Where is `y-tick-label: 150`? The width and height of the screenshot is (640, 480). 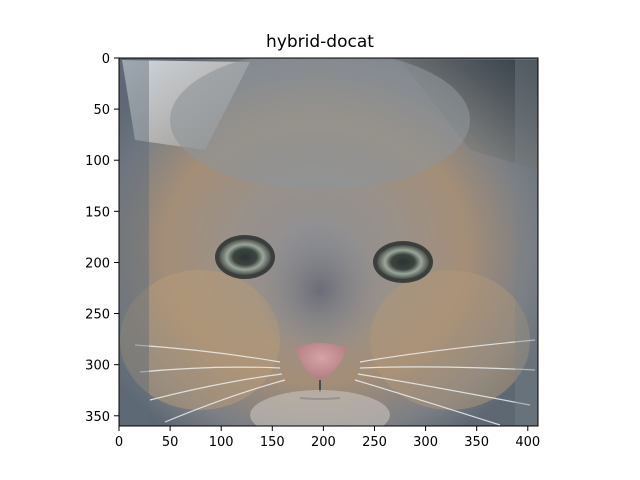
y-tick-label: 150 is located at coordinates (97, 212).